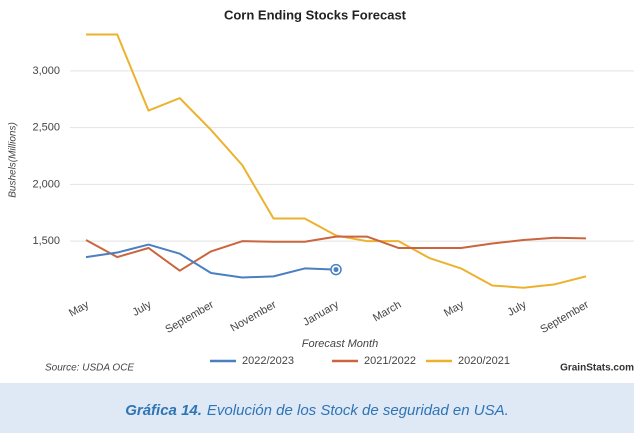 This screenshot has width=634, height=433. I want to click on y-tick-label: 3,000, so click(46, 71).